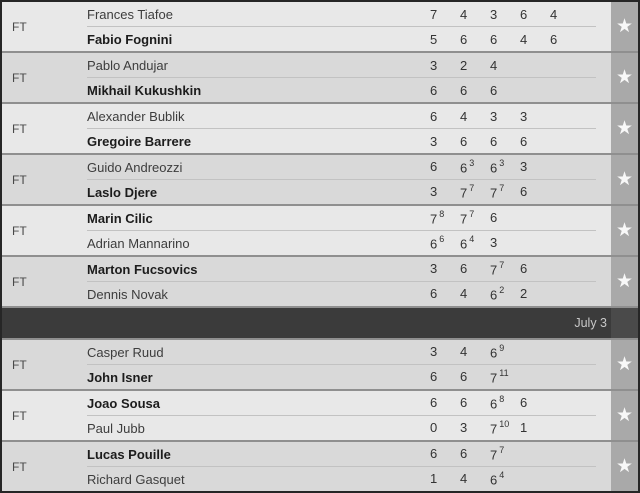 Image resolution: width=640 pixels, height=493 pixels. What do you see at coordinates (349, 65) in the screenshot?
I see `player-row-top: Pablo Andujar 3 2 4` at bounding box center [349, 65].